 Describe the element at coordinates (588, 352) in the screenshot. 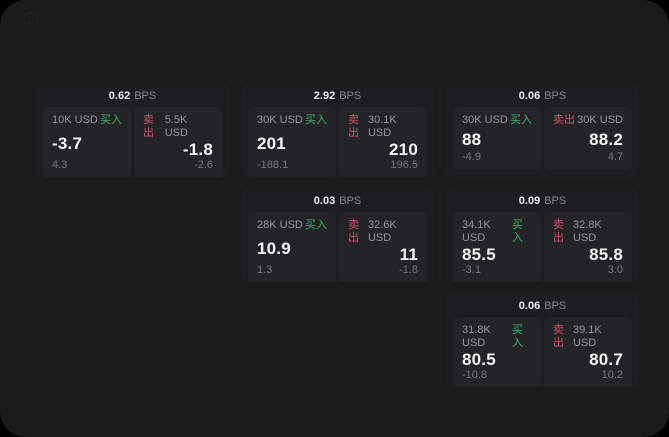

I see `sell-panel: 卖出 39.1K USD 80.7 10.2` at that location.